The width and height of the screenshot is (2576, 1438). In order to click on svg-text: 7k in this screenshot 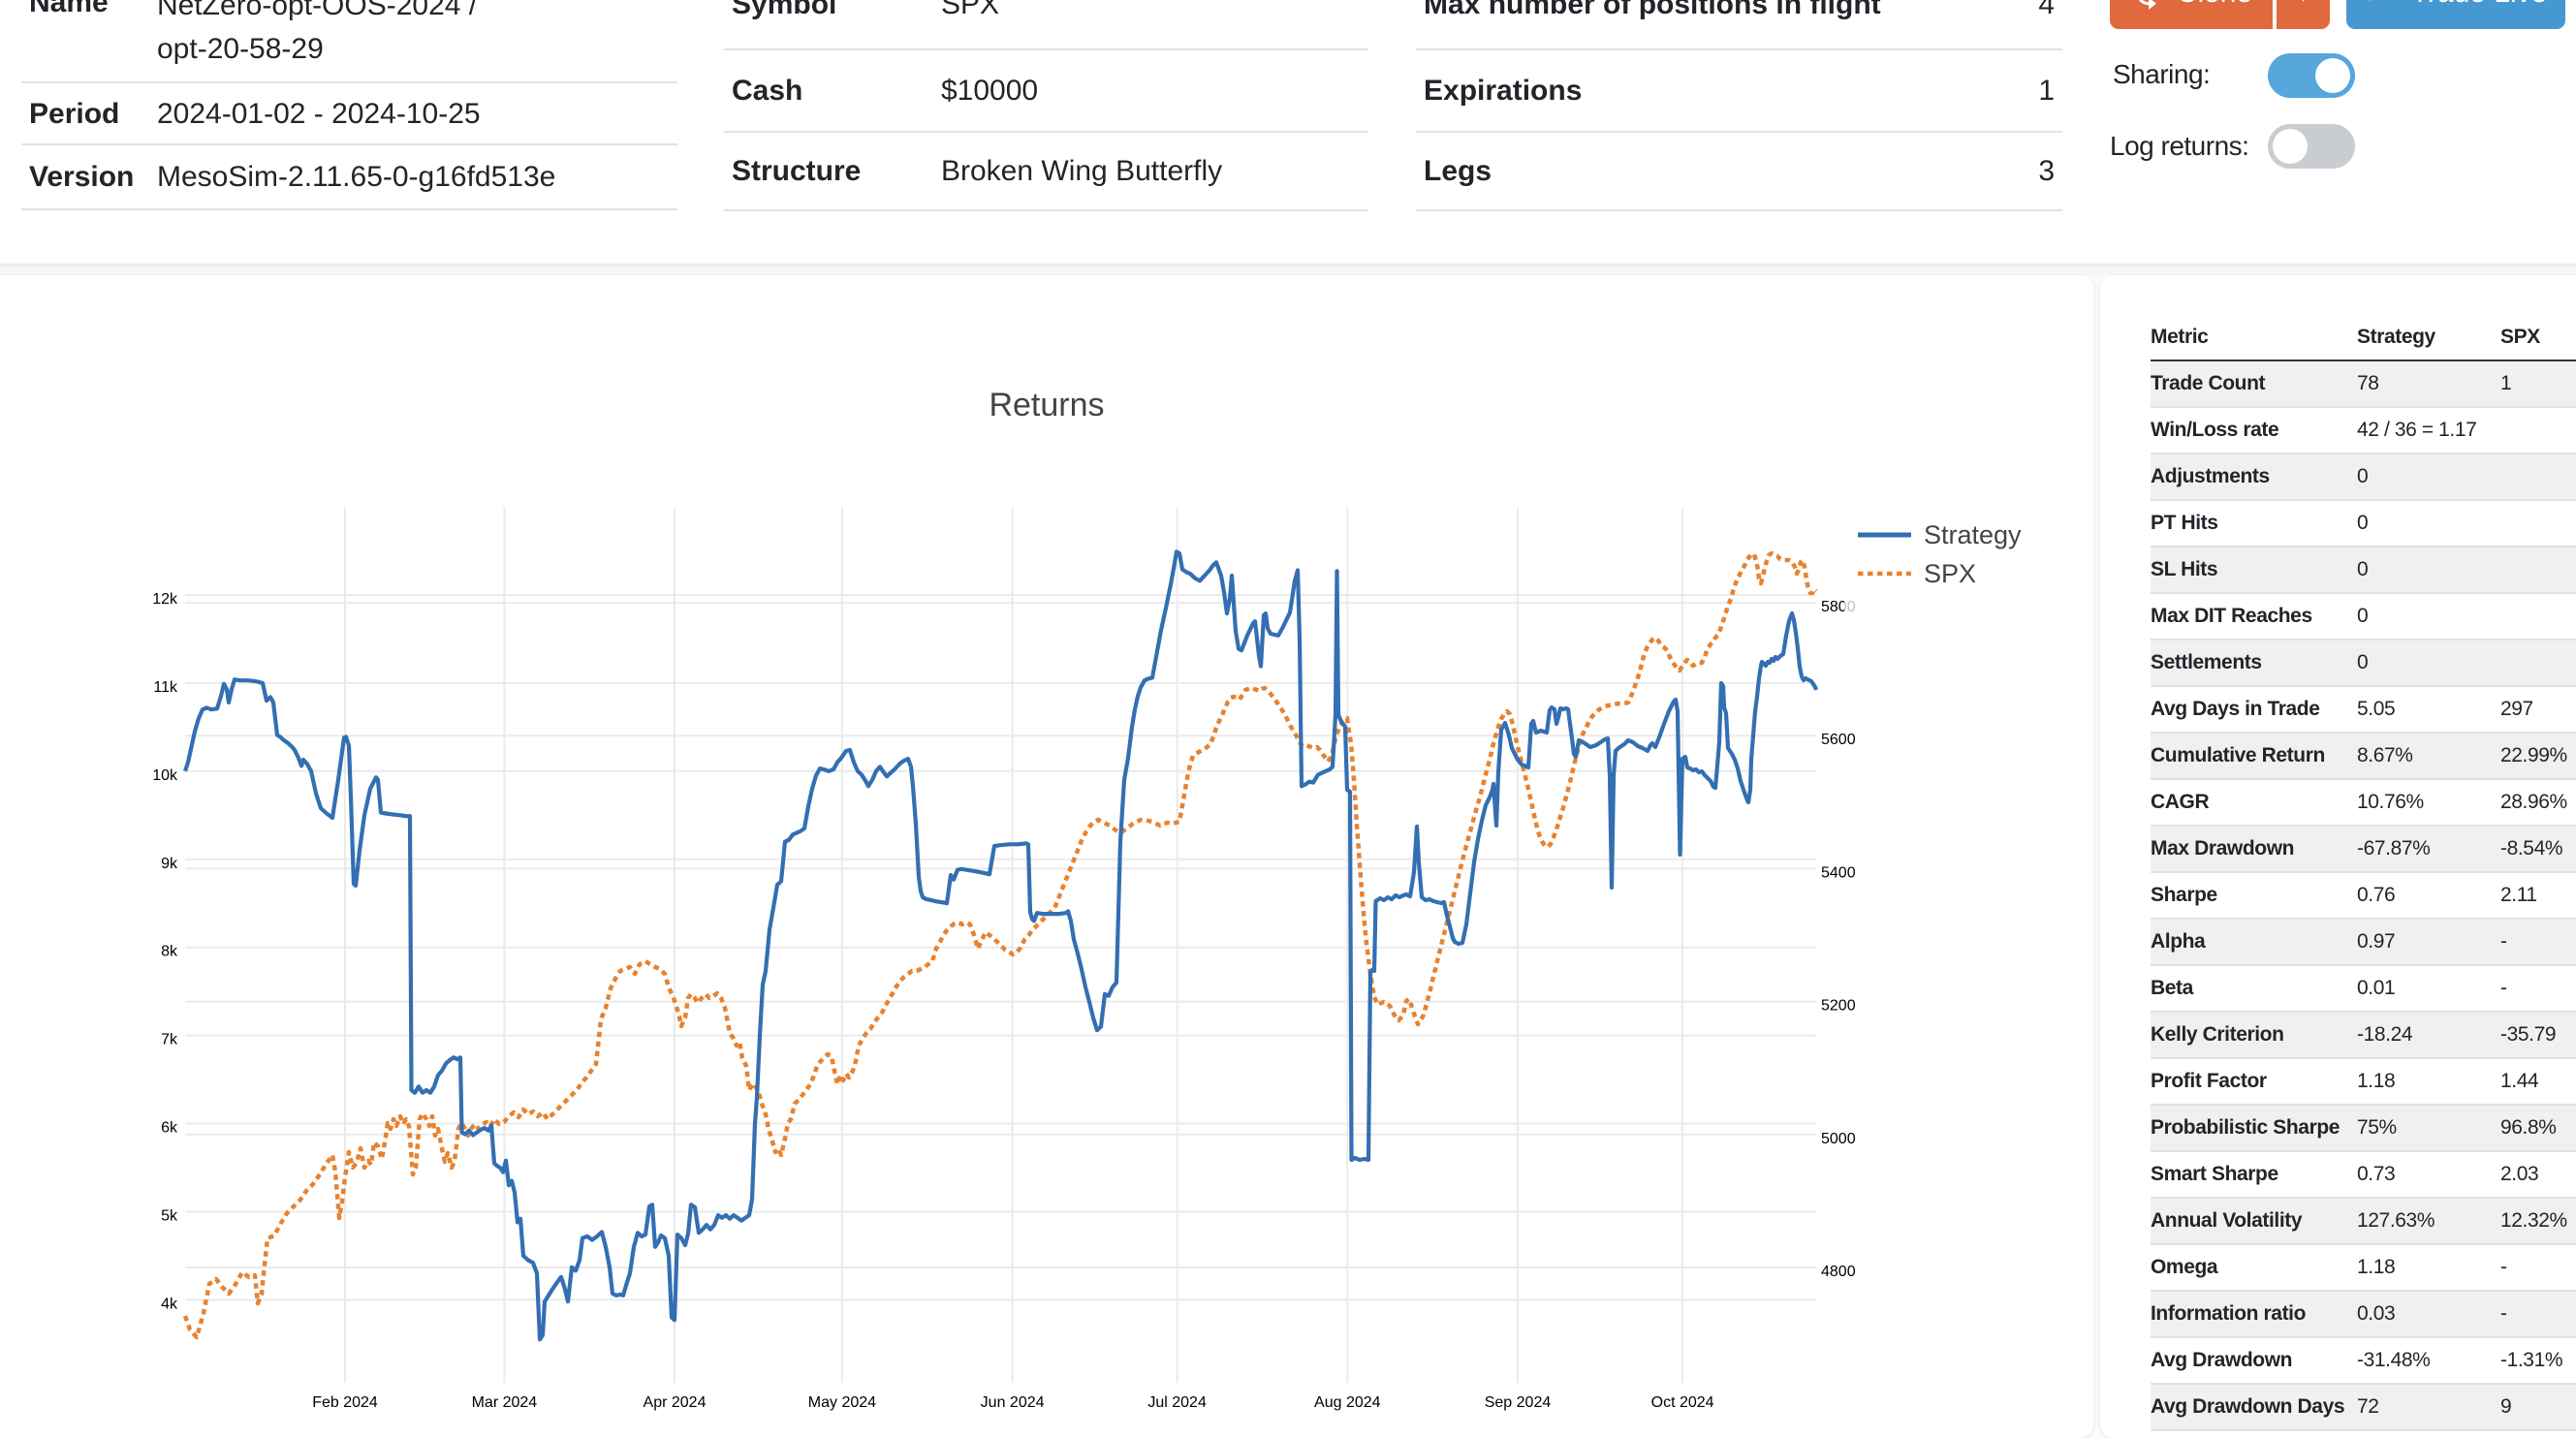, I will do `click(169, 1040)`.